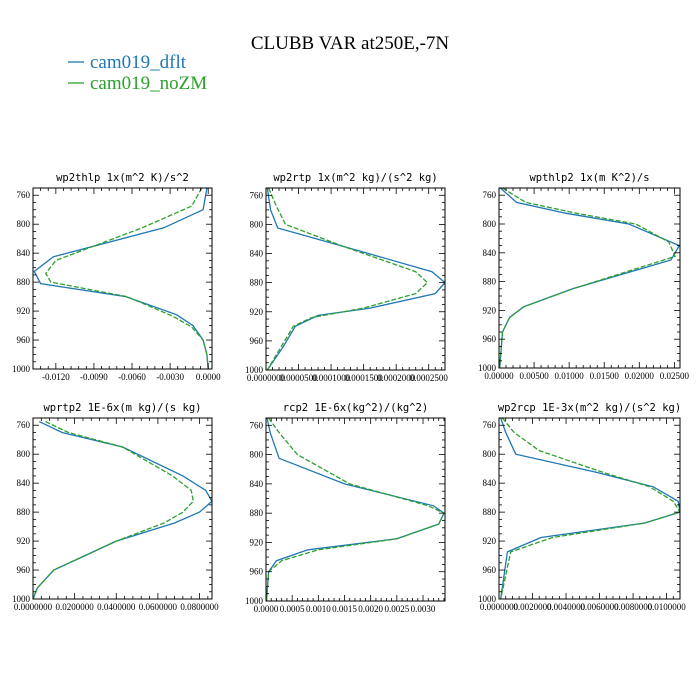 The width and height of the screenshot is (700, 700). Describe the element at coordinates (423, 609) in the screenshot. I see `x-tick-label: 0.0030` at that location.